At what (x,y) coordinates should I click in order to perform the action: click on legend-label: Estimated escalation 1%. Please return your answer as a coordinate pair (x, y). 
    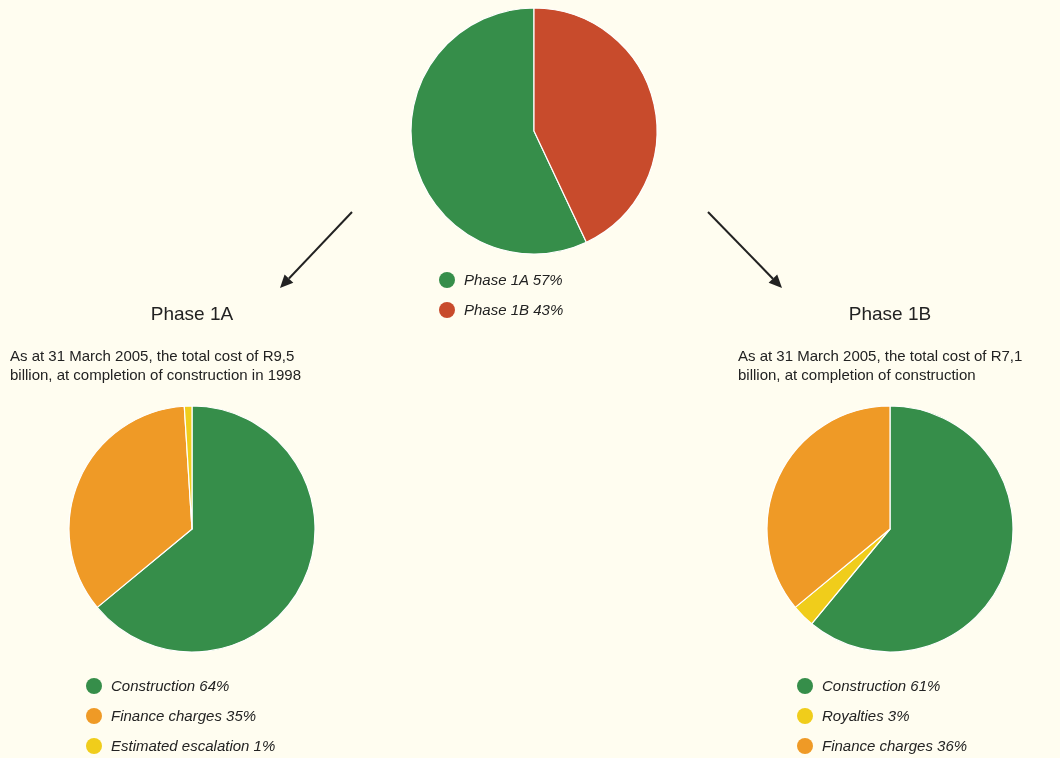
    Looking at the image, I should click on (193, 745).